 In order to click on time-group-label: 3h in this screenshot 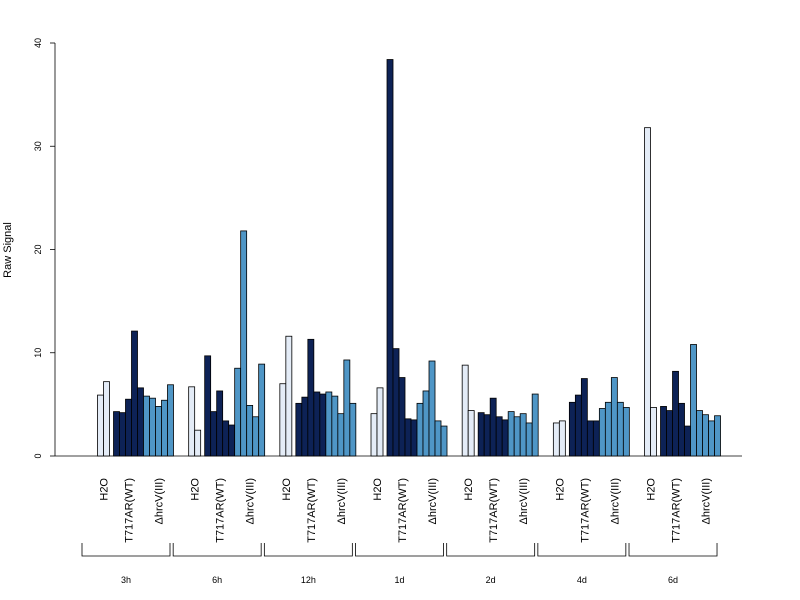, I will do `click(126, 580)`.